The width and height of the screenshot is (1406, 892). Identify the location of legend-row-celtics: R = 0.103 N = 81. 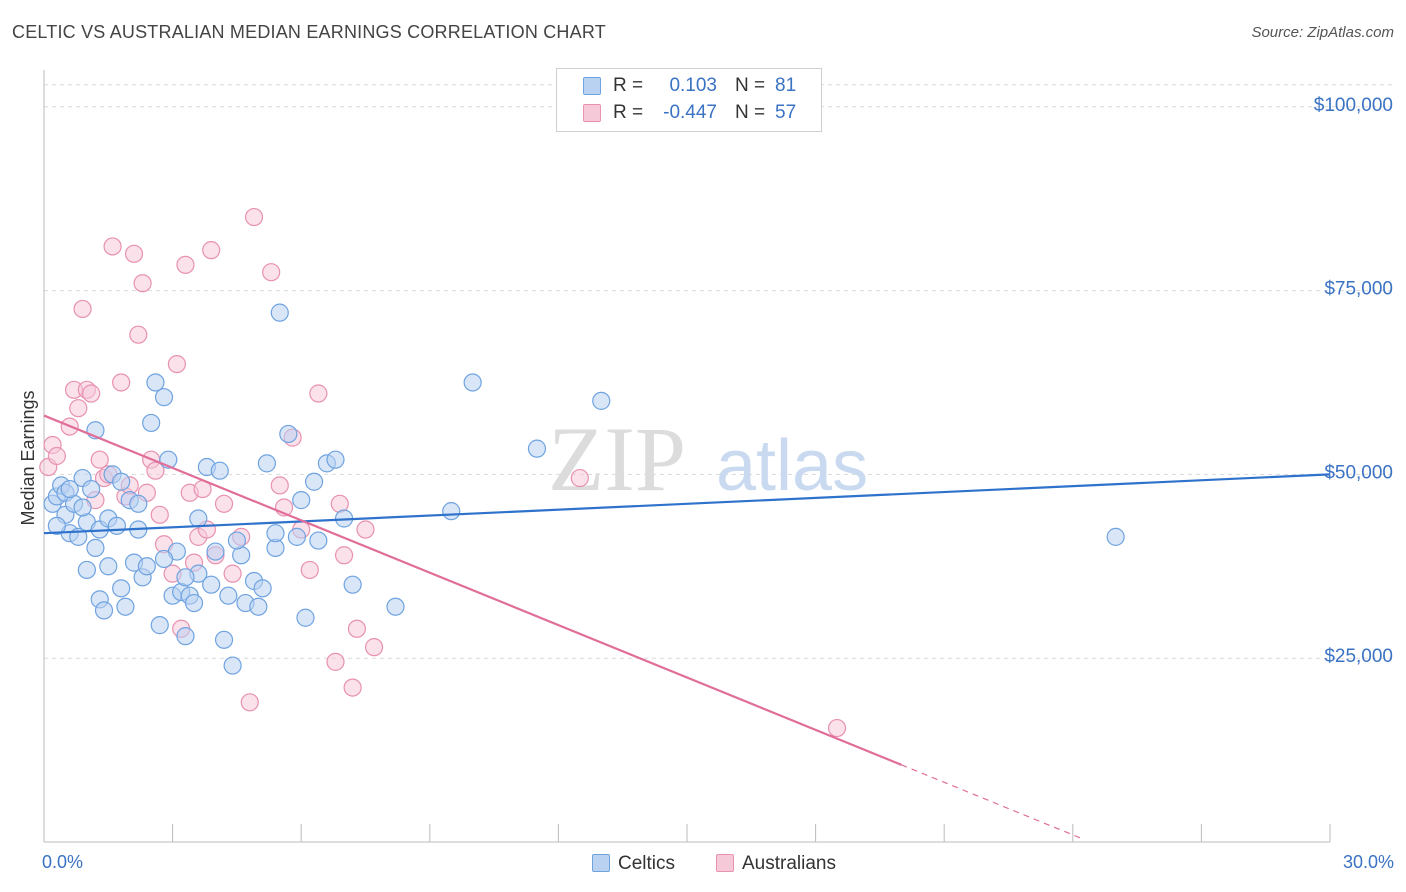
(689, 86).